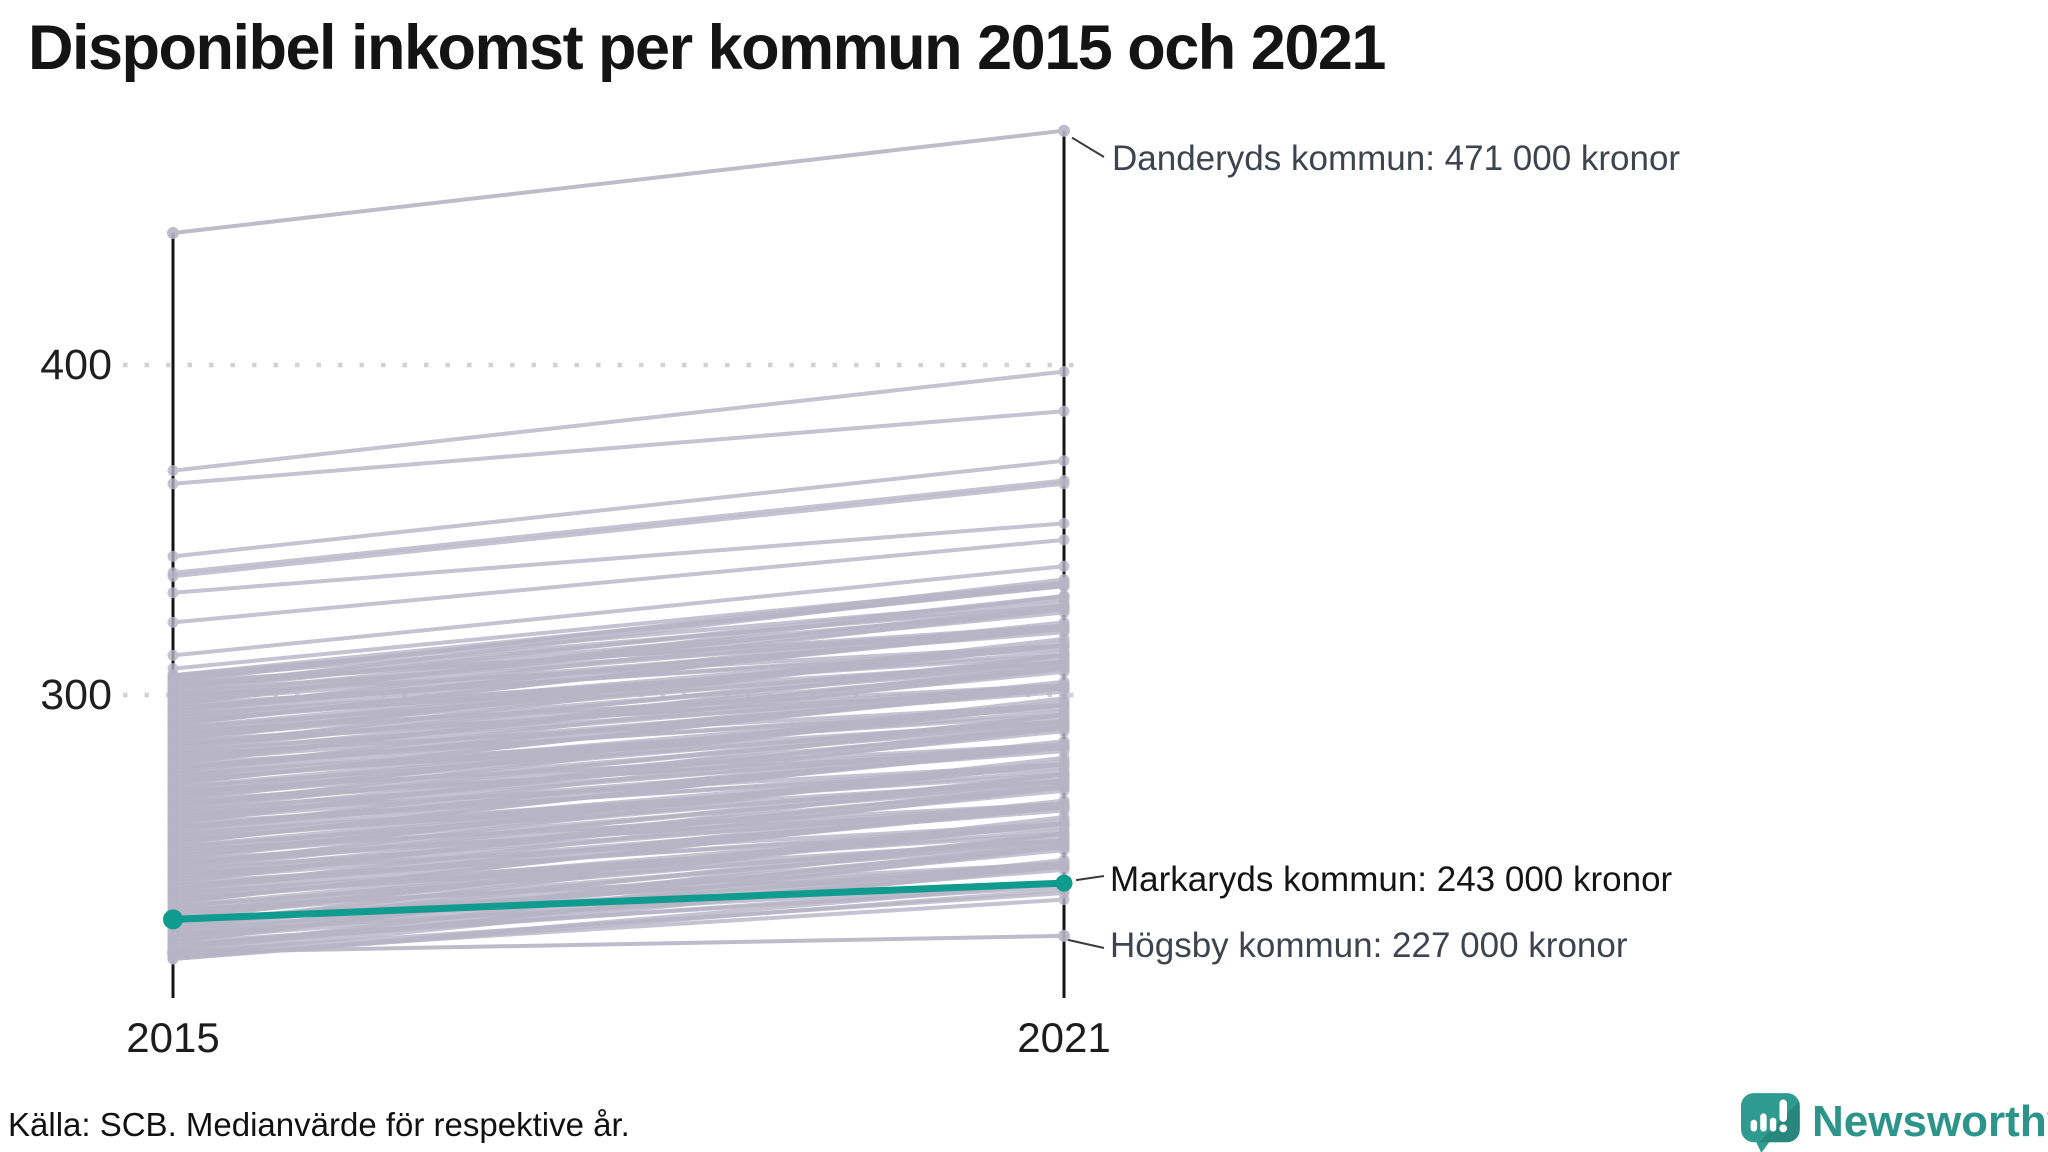 This screenshot has height=1152, width=2048. Describe the element at coordinates (76, 695) in the screenshot. I see `y-axis-tick-300: 300` at that location.